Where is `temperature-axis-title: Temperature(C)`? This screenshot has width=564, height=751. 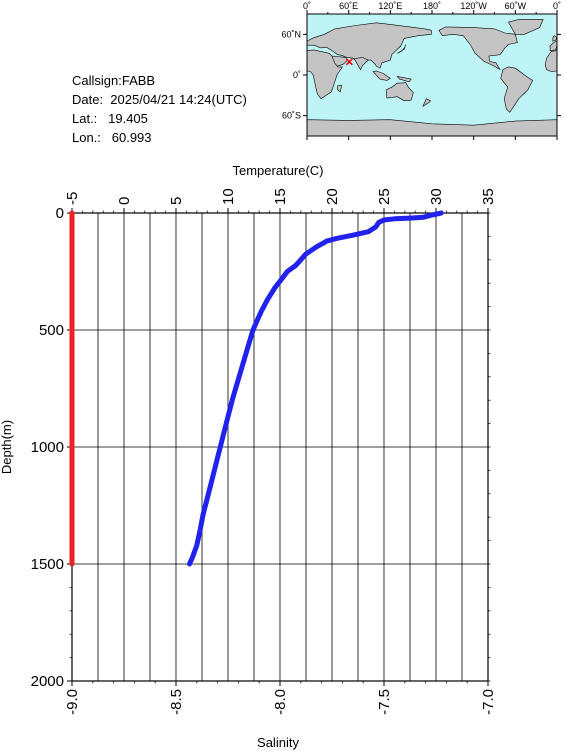
temperature-axis-title: Temperature(C) is located at coordinates (277, 170).